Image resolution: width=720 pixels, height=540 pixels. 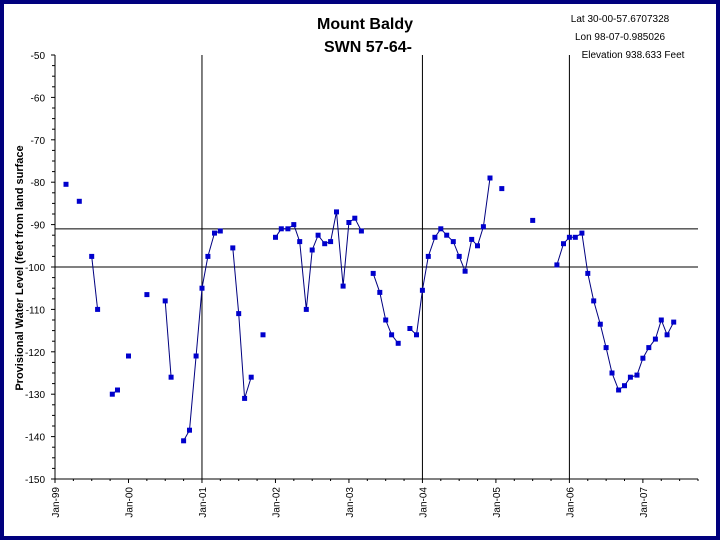 I want to click on chart-subtitle: SWN 57-64-, so click(x=368, y=47).